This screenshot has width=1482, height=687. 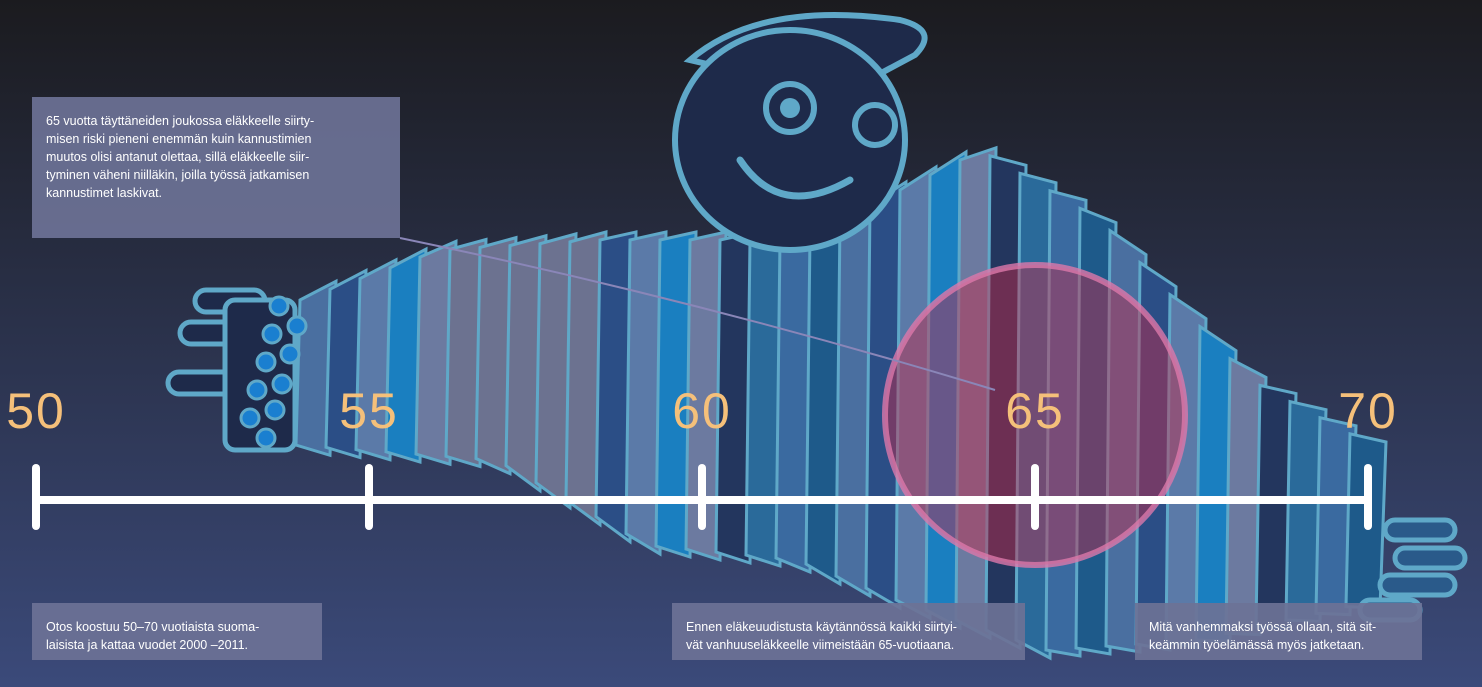 I want to click on tick-label: 70, so click(x=1368, y=411).